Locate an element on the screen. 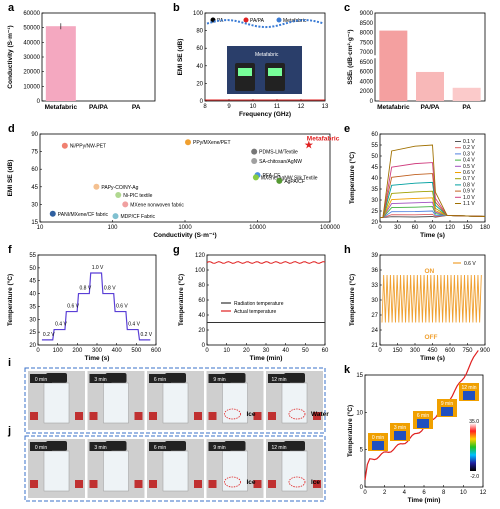  inset-time-label: 0 min is located at coordinates (378, 438).